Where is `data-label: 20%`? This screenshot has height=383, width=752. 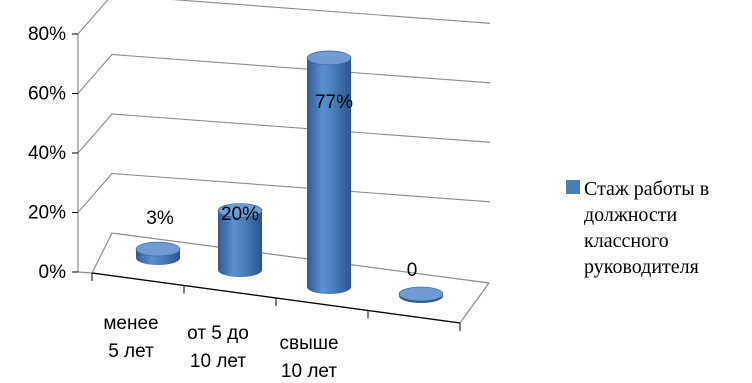
data-label: 20% is located at coordinates (240, 214).